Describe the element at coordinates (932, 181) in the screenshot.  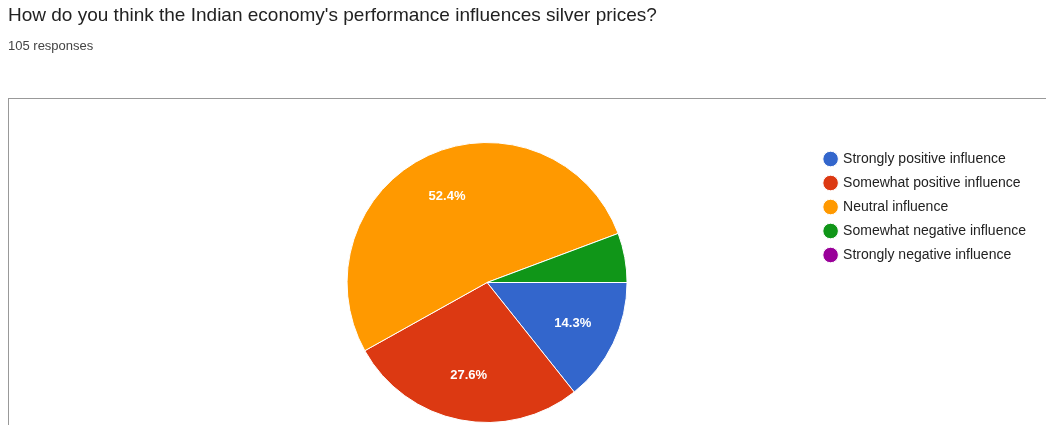
I see `legend-label: Somewhat positive influence` at that location.